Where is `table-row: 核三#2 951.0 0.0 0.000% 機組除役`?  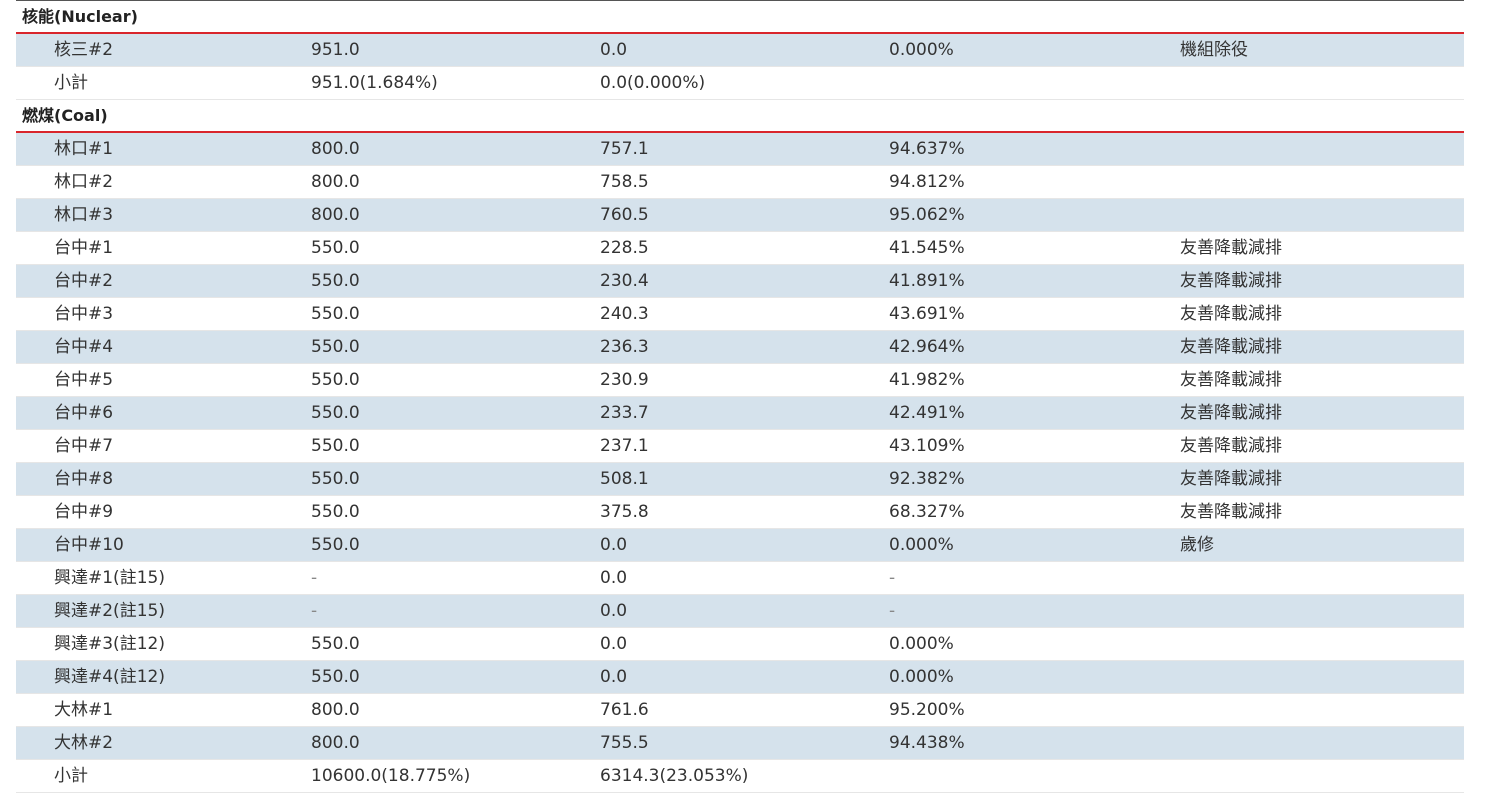 table-row: 核三#2 951.0 0.0 0.000% 機組除役 is located at coordinates (740, 50).